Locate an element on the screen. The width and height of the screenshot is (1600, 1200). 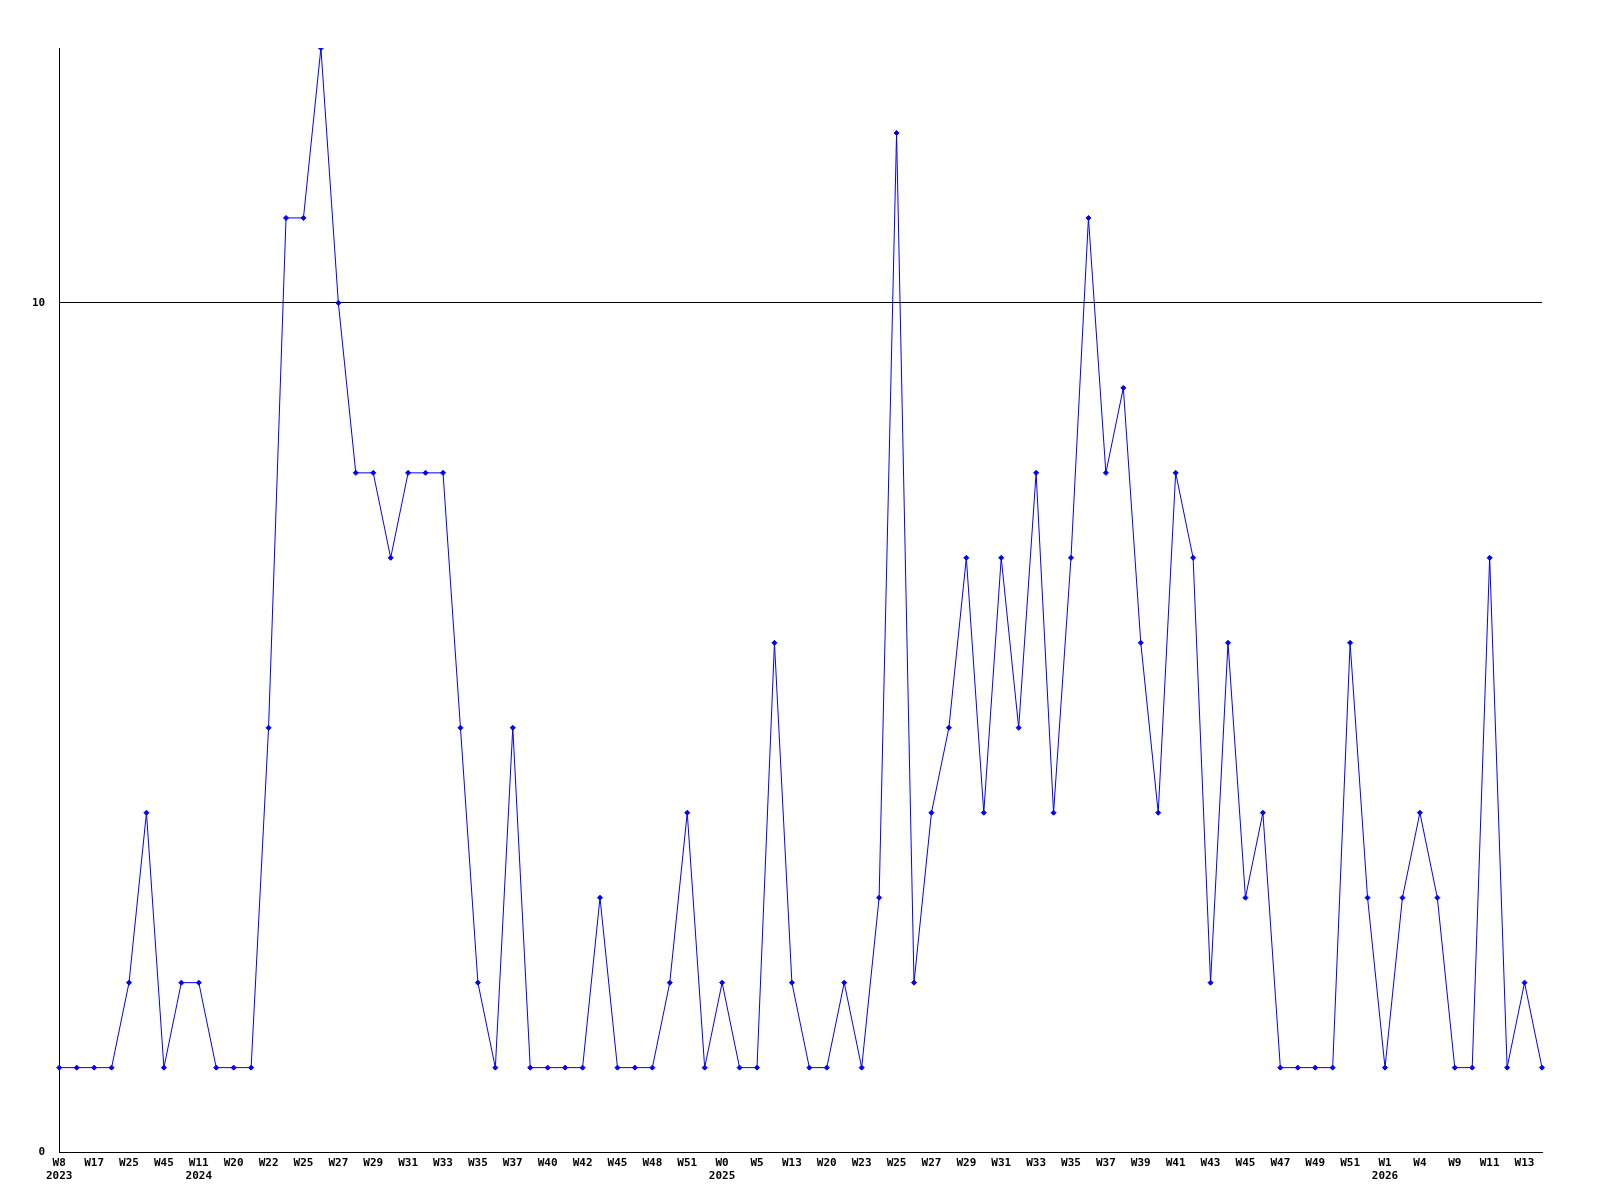
y-tick-label: 0 is located at coordinates (42, 1152).